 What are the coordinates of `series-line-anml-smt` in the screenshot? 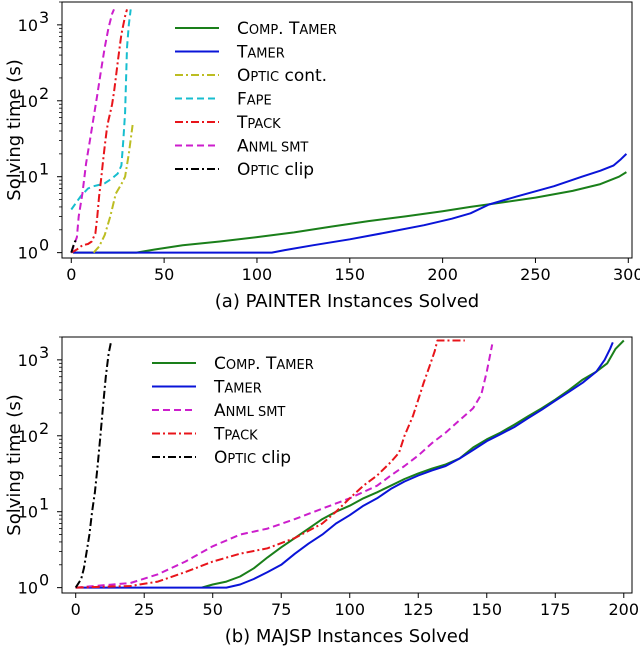 It's located at (92, 131).